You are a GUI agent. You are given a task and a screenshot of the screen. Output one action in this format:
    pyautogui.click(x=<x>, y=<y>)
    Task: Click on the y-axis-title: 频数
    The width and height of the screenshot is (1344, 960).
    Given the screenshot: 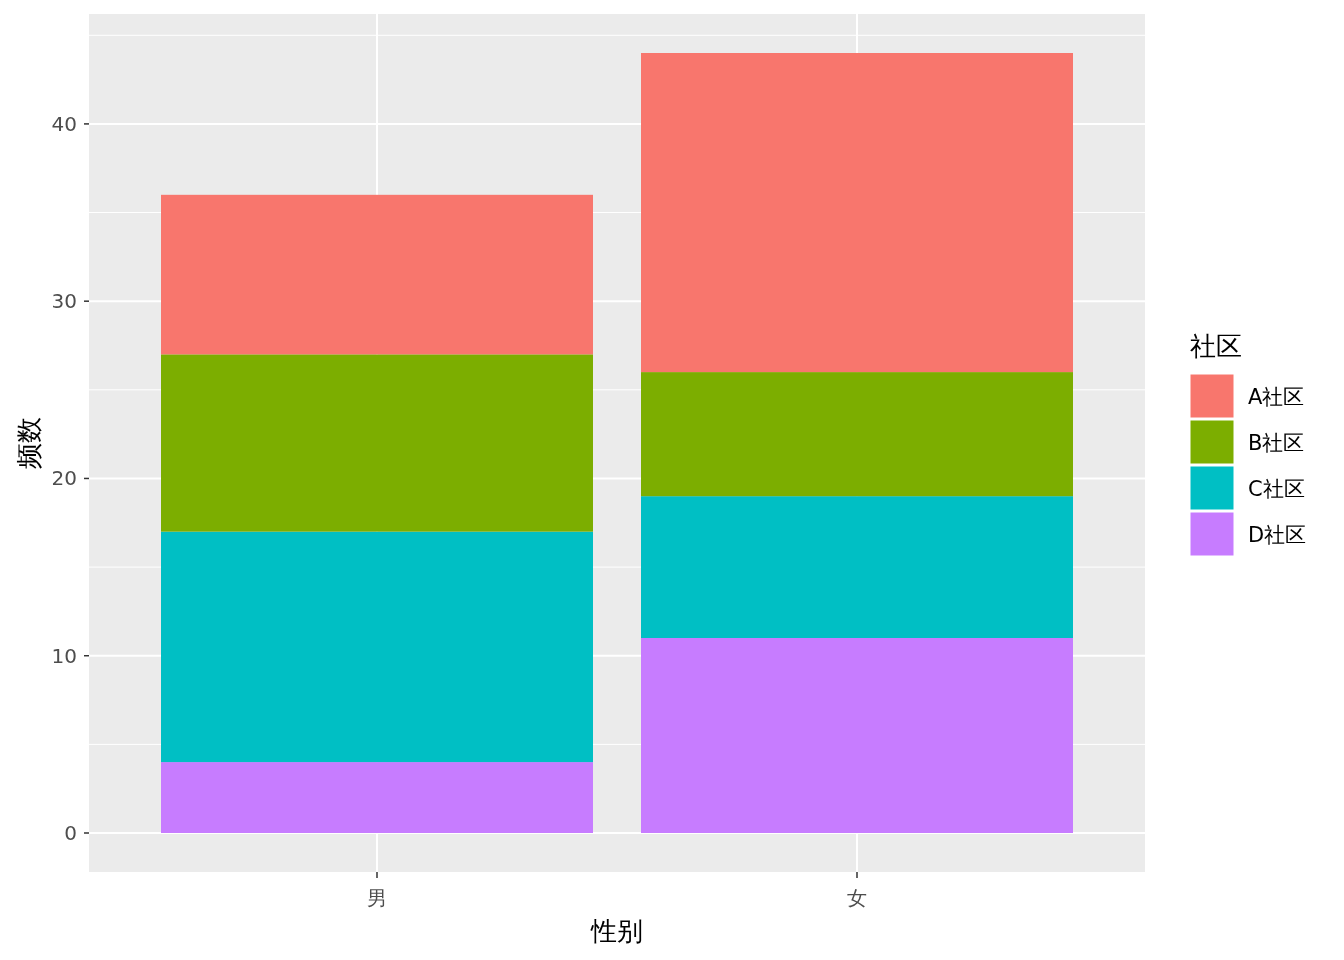 What is the action you would take?
    pyautogui.click(x=29, y=443)
    